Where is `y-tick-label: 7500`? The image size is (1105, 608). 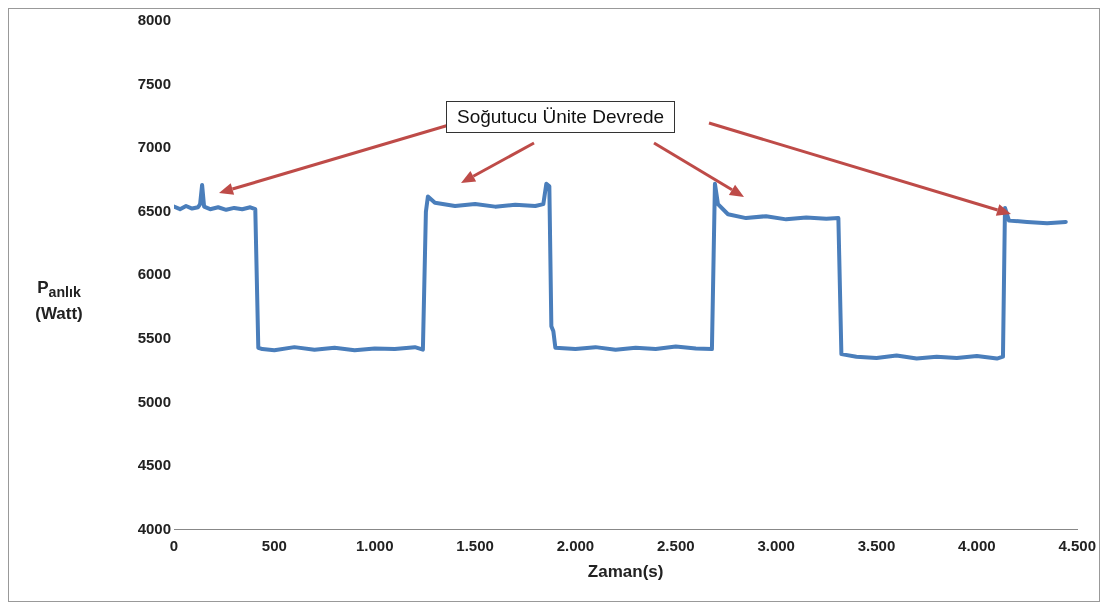
y-tick-label: 7500 is located at coordinates (154, 83).